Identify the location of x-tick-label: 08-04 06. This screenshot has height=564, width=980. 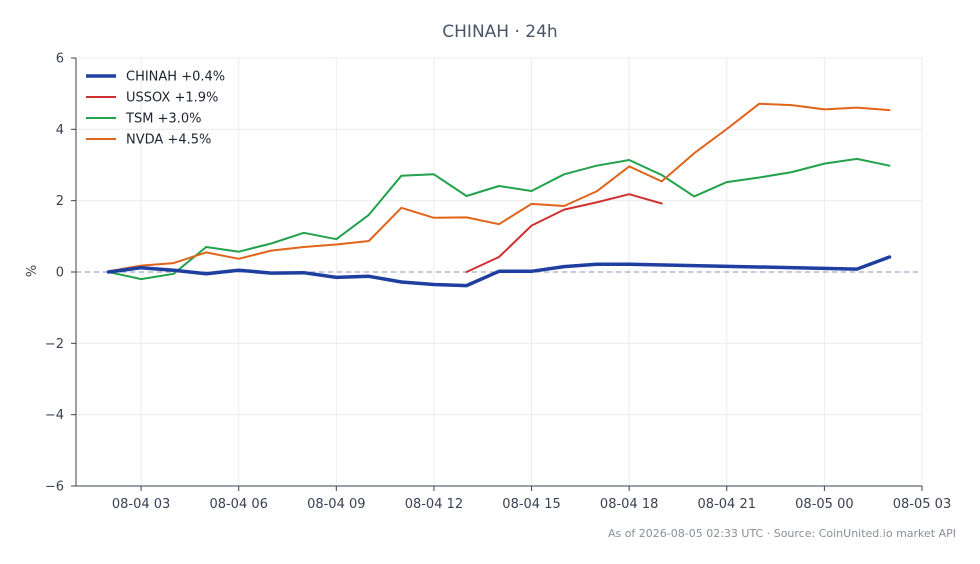
(238, 504).